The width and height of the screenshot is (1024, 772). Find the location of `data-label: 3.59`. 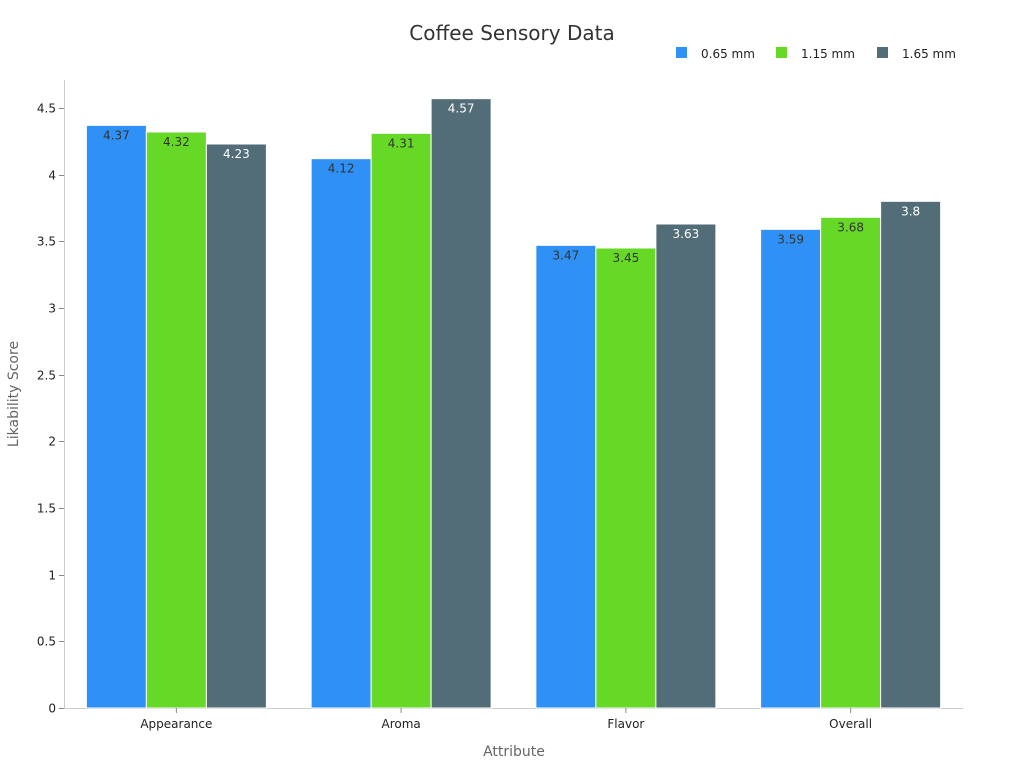

data-label: 3.59 is located at coordinates (790, 239).